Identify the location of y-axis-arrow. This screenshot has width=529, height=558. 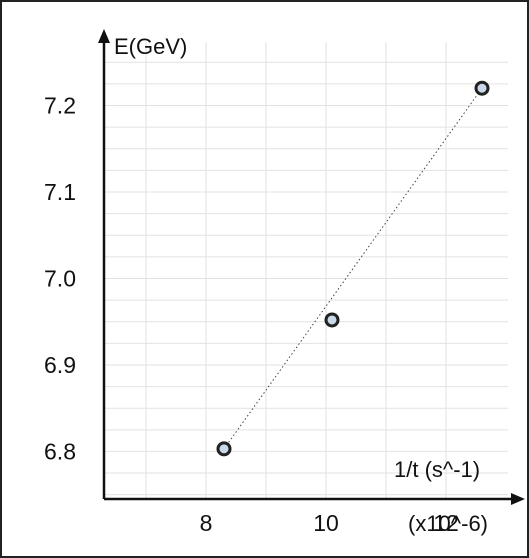
(104, 36).